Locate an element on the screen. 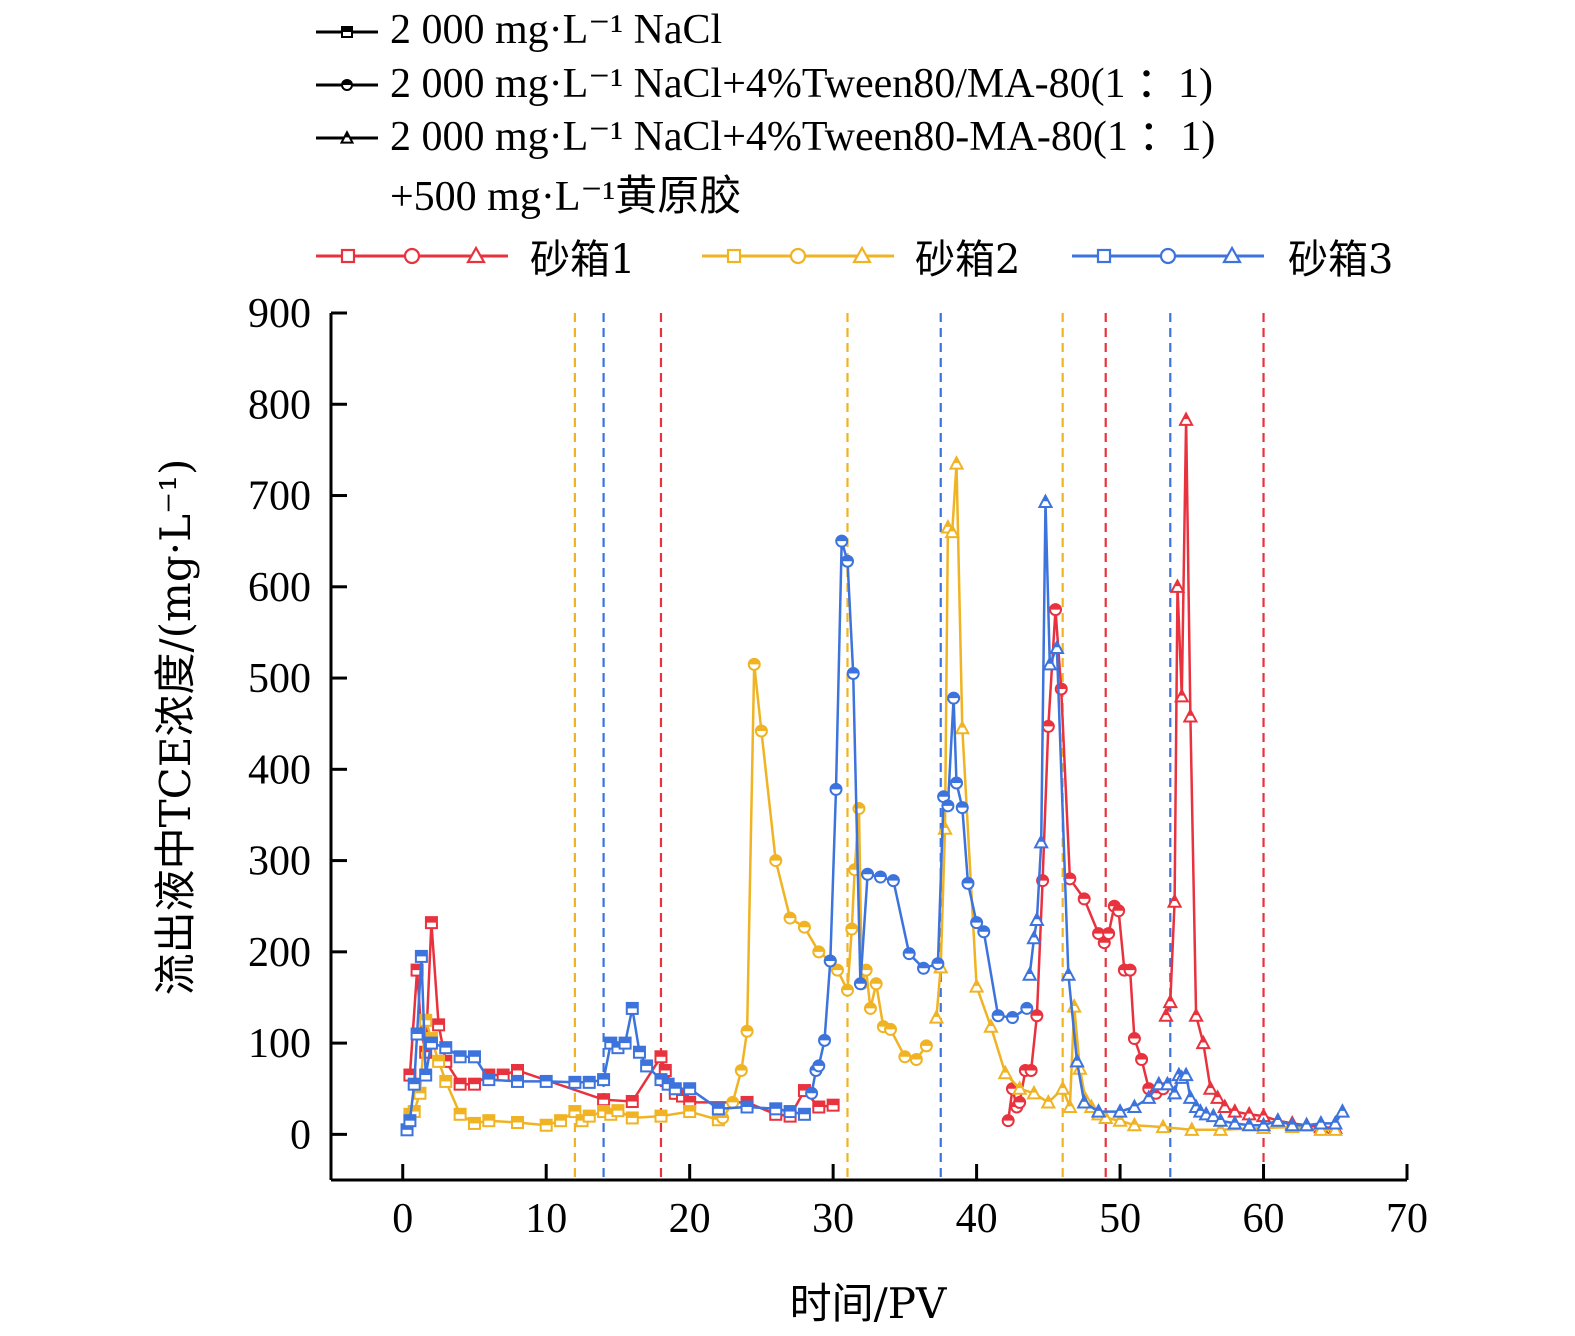  series-9-point-20-fill is located at coordinates (1186, 1071).